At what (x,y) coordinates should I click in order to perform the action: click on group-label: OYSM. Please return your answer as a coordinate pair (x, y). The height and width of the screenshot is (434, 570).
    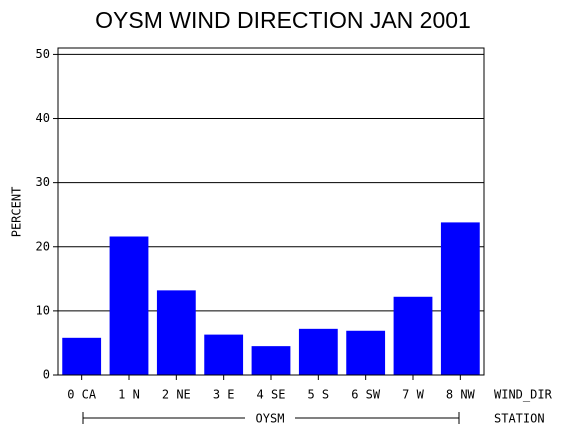
    Looking at the image, I should click on (270, 419).